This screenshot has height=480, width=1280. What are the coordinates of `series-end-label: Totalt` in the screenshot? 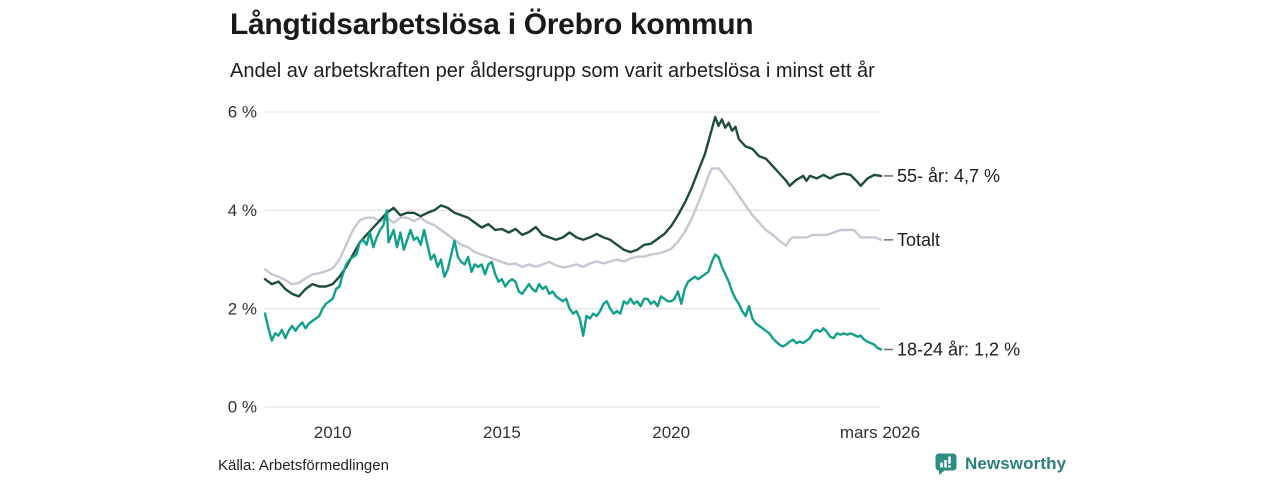 It's located at (918, 240).